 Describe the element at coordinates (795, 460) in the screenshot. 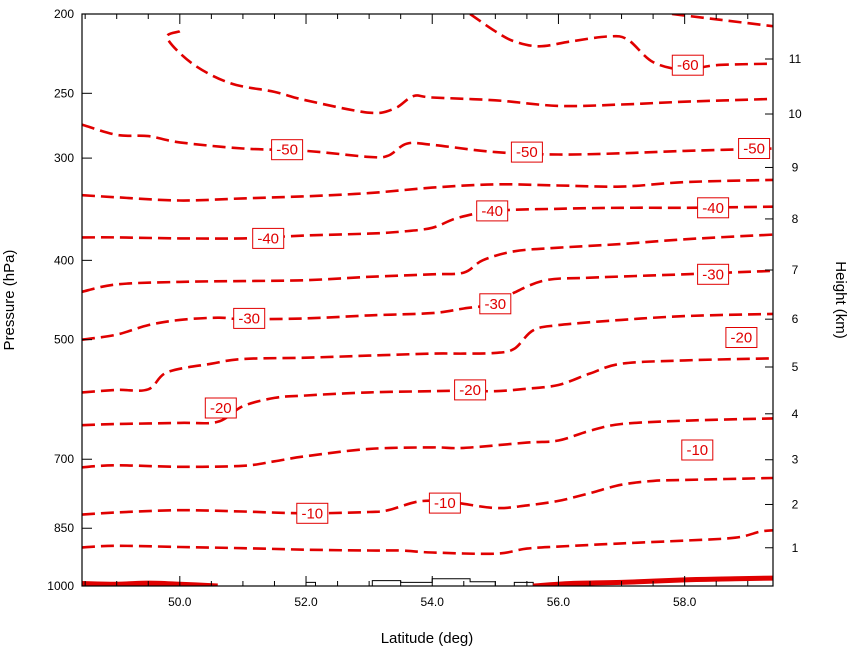

I see `y-right-tick-label-2: 3` at that location.